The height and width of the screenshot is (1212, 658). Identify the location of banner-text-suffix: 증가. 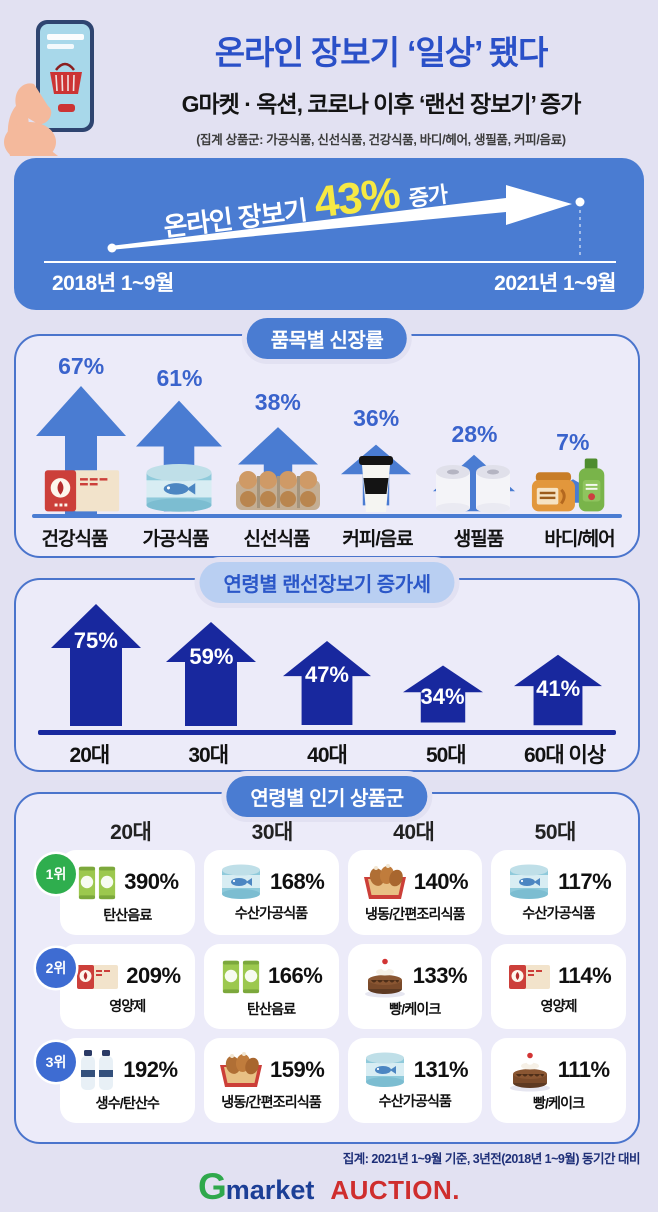
(428, 196).